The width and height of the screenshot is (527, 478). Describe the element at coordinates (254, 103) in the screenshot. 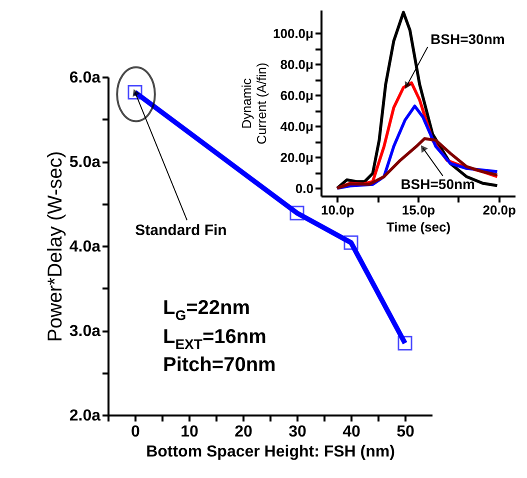

I see `y-axis-title: Dynamic Current (A/fin)` at that location.